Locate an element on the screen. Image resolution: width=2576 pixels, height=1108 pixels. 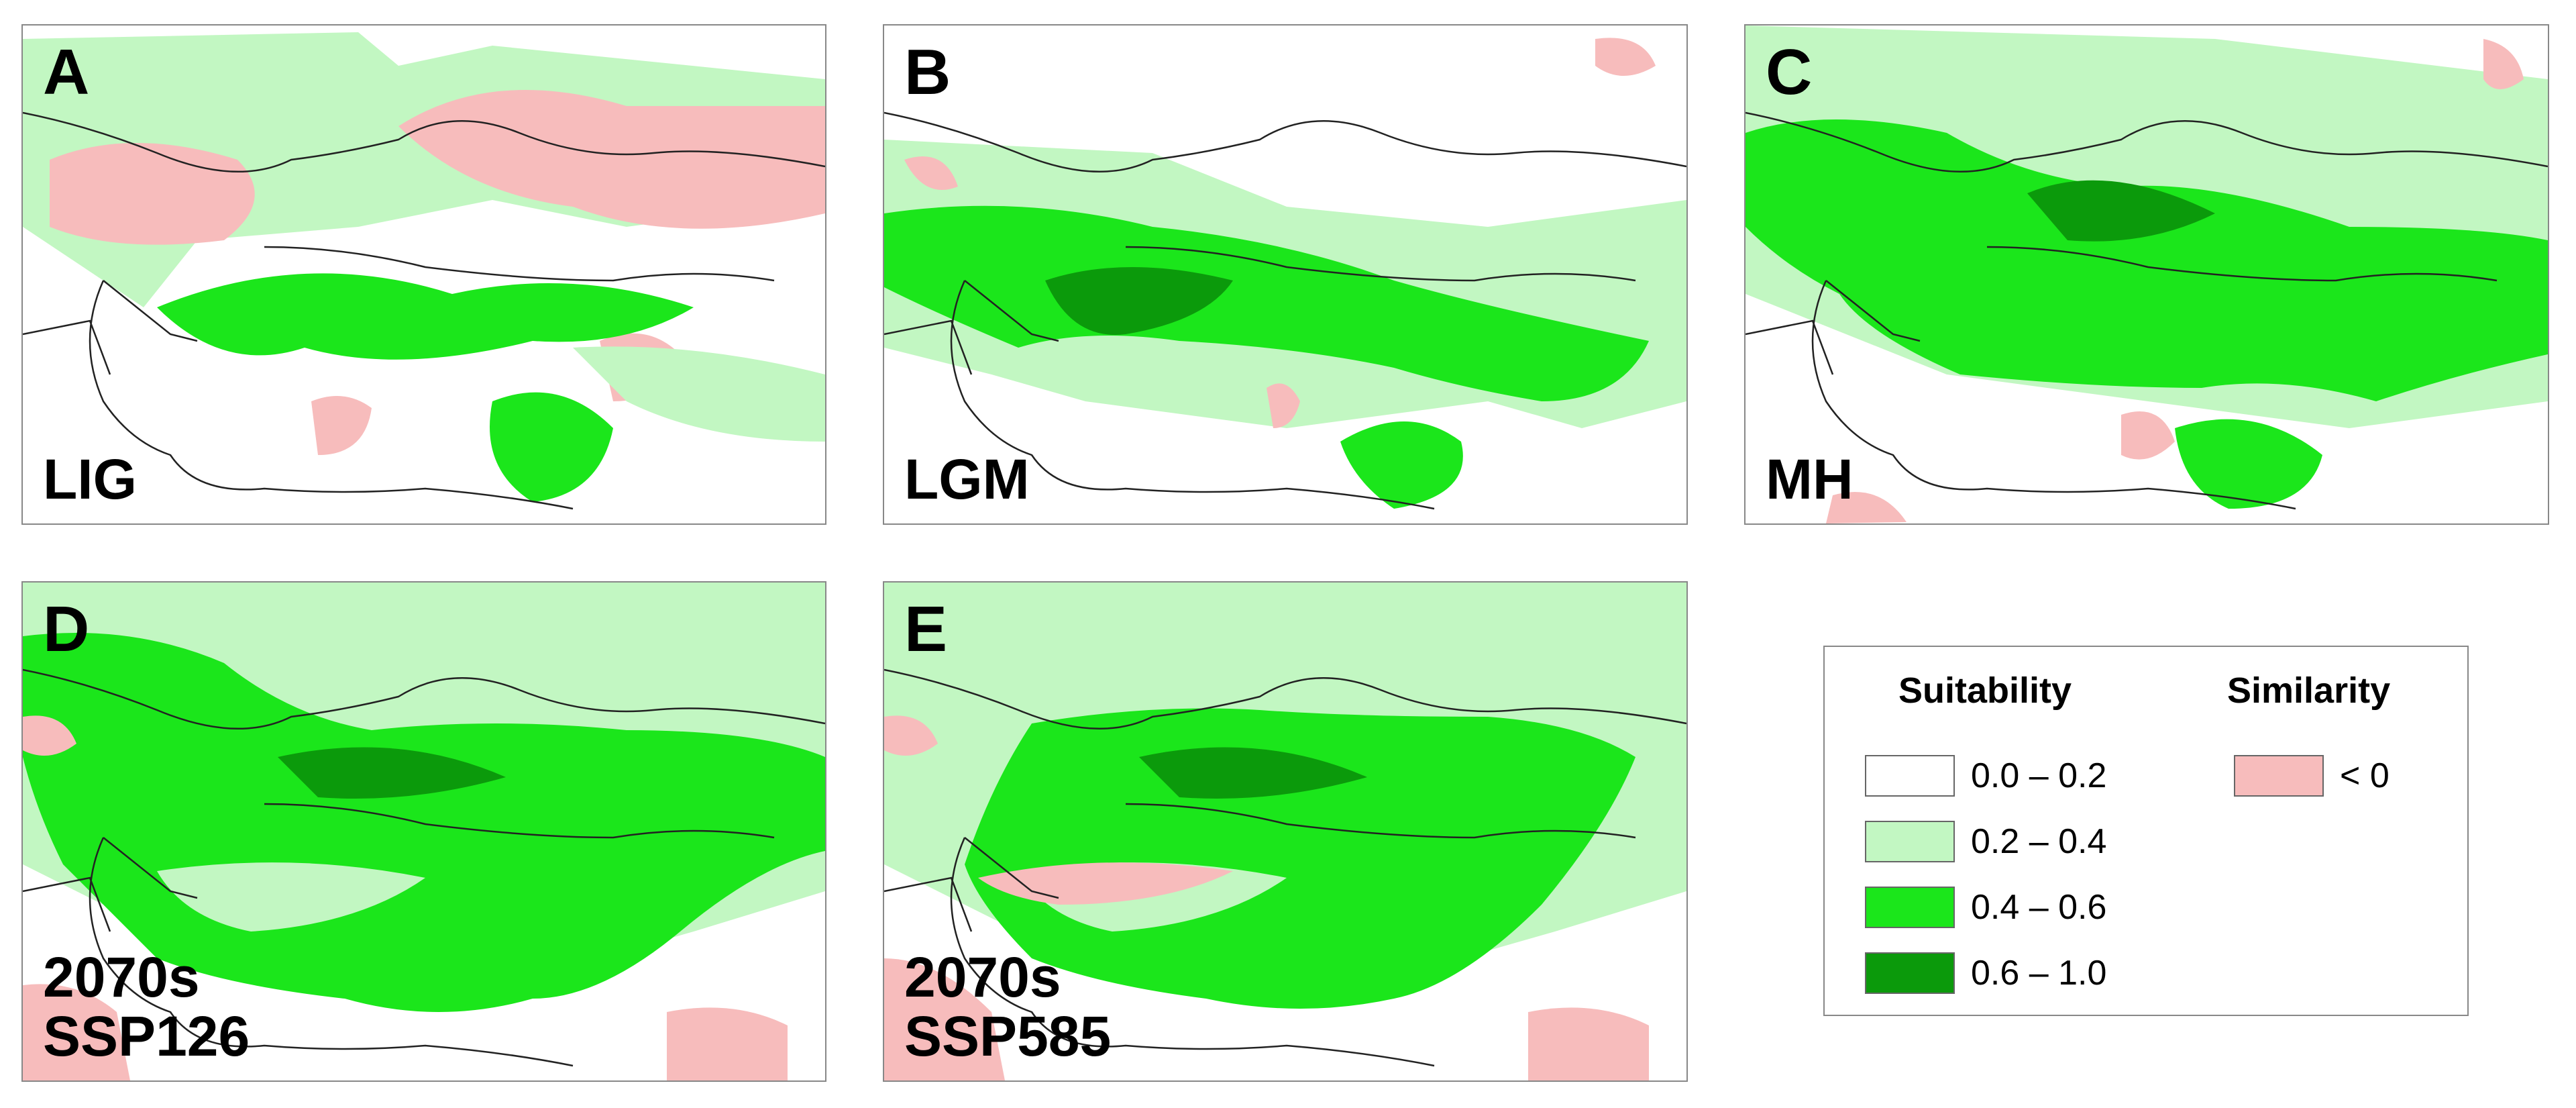
period-line2: SSP126 is located at coordinates (146, 1036).